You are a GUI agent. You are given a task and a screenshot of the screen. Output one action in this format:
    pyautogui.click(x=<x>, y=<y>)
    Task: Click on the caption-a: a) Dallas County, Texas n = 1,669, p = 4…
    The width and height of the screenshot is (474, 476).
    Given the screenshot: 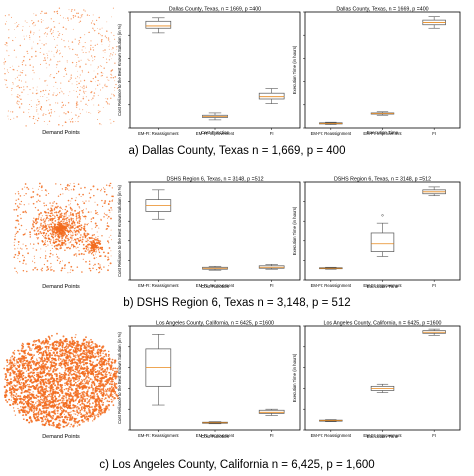 What is the action you would take?
    pyautogui.click(x=237, y=151)
    